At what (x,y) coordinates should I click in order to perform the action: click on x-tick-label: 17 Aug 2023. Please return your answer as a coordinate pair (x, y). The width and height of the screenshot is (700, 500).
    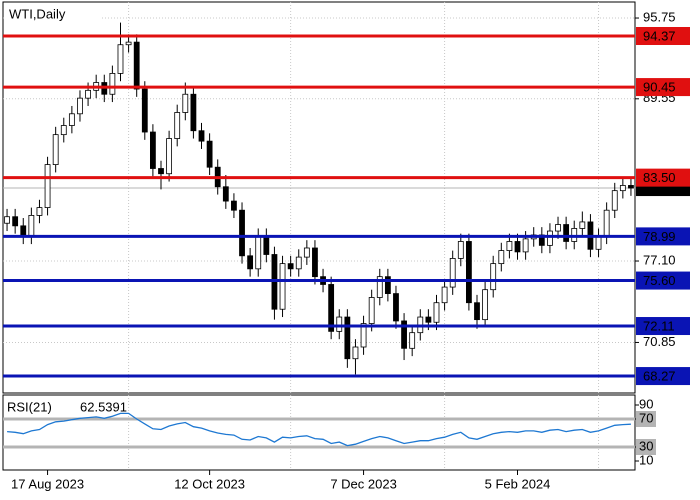
    Looking at the image, I should click on (47, 483).